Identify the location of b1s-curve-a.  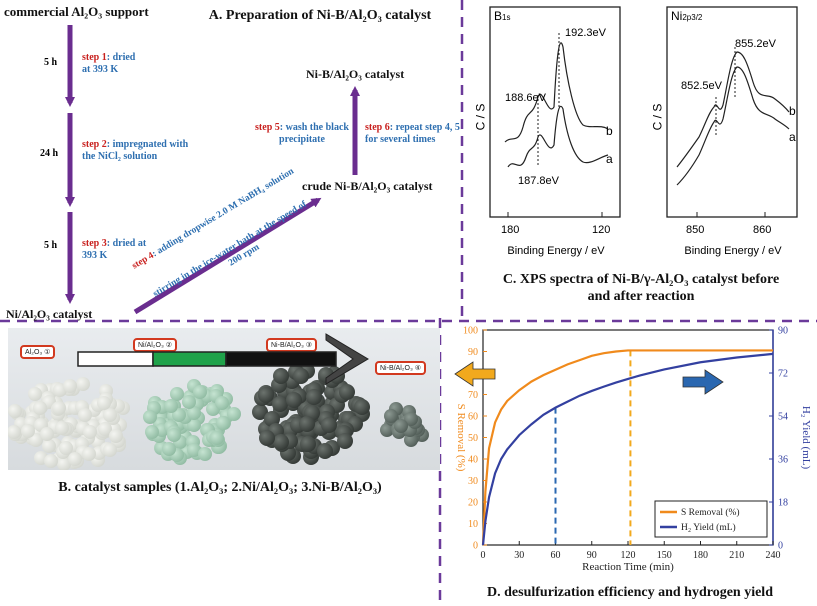
(558, 136).